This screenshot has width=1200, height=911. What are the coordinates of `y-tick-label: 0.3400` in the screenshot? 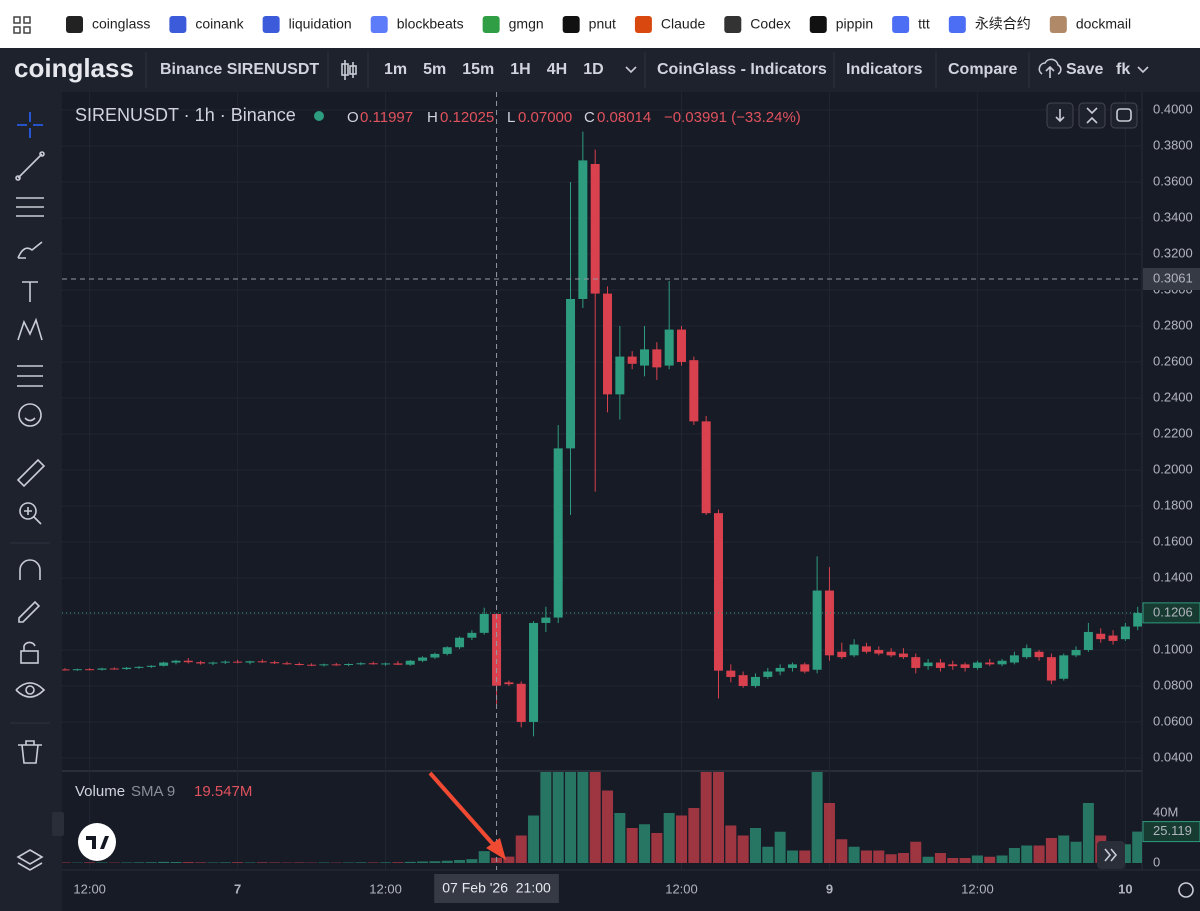 It's located at (1173, 216).